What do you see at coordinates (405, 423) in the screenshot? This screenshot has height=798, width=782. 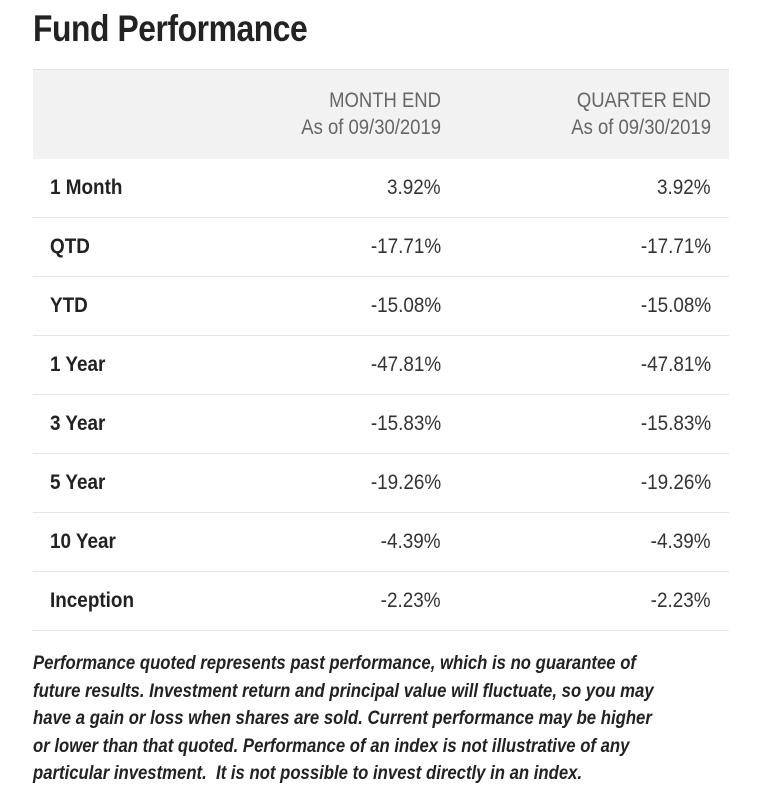 I see `month-end-value: -15.83%` at bounding box center [405, 423].